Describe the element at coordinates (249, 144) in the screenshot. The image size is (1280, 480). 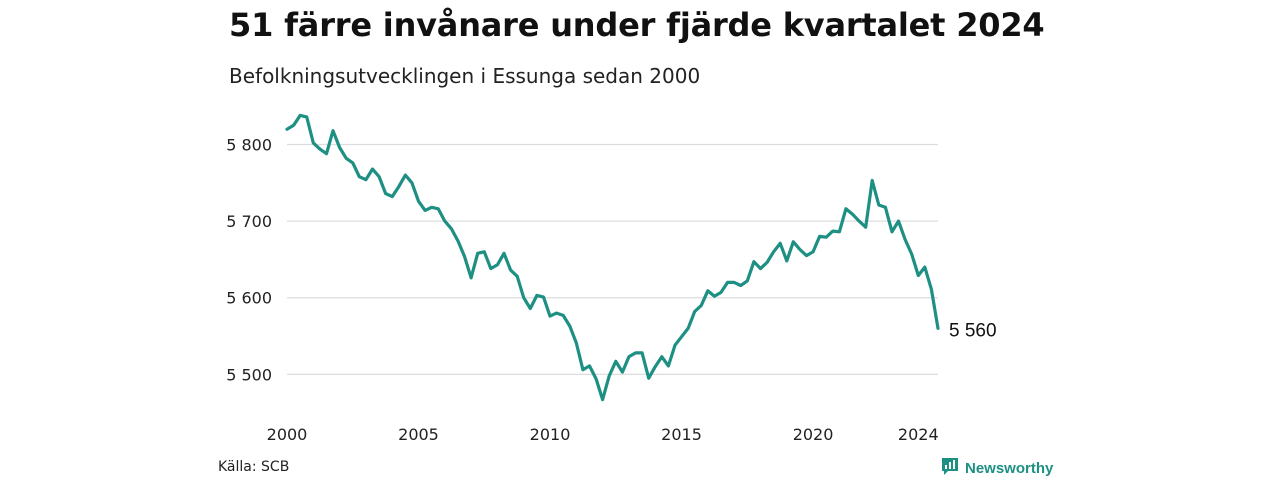
I see `y-tick-label: 5 800` at that location.